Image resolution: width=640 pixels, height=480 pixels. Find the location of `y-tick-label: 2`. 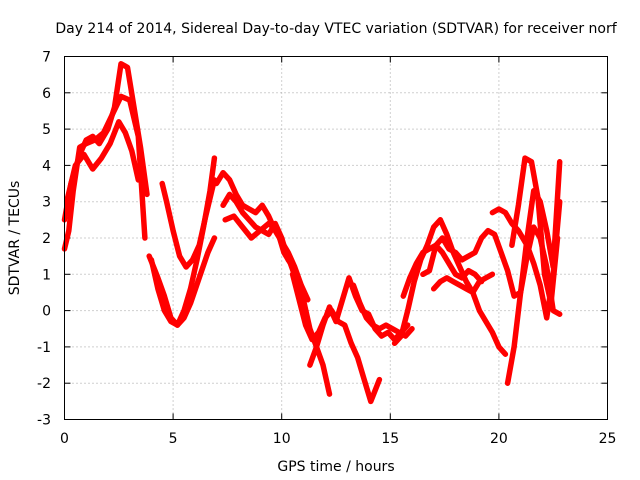

y-tick-label: 2 is located at coordinates (46, 239).